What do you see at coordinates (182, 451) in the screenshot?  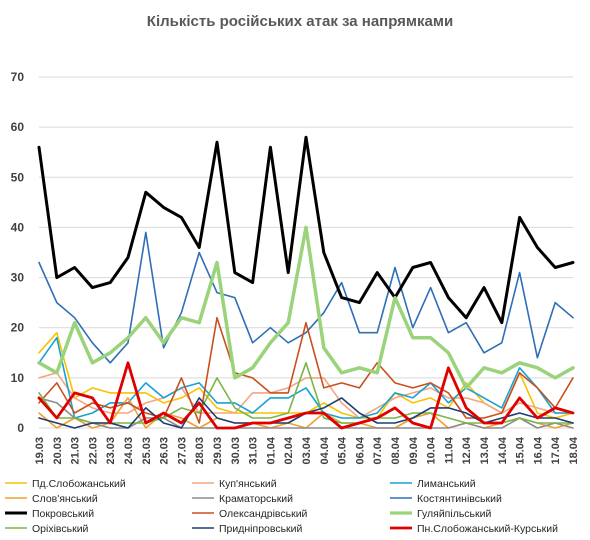 I see `x-tick-label: 27.03` at bounding box center [182, 451].